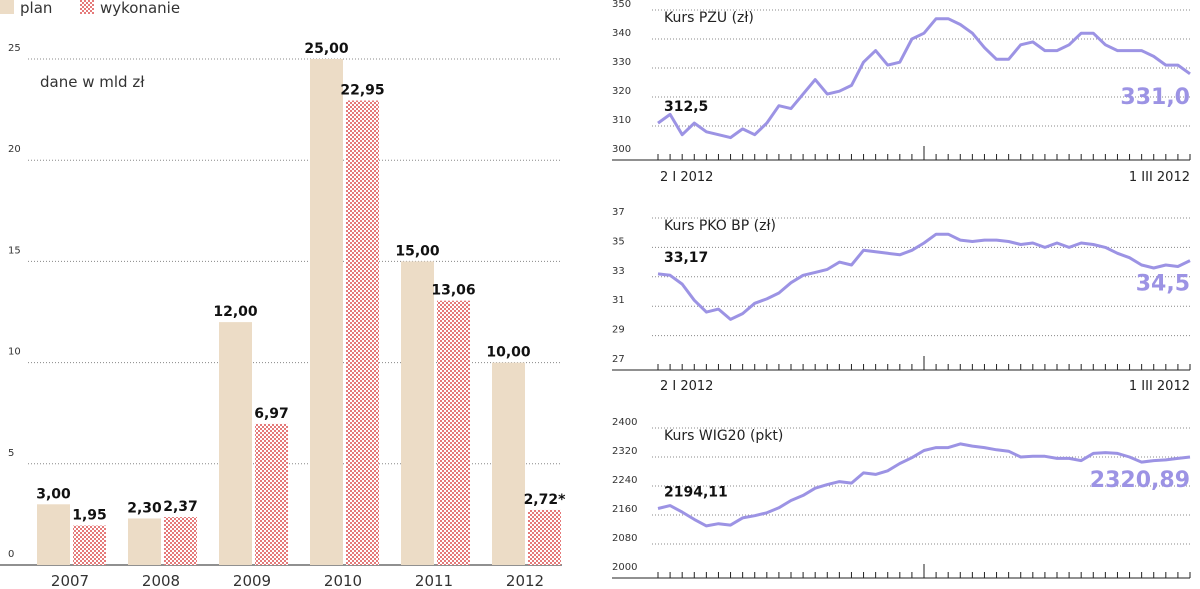 This screenshot has width=1200, height=589. What do you see at coordinates (1140, 480) in the screenshot?
I see `end-value-label: 2320,89` at bounding box center [1140, 480].